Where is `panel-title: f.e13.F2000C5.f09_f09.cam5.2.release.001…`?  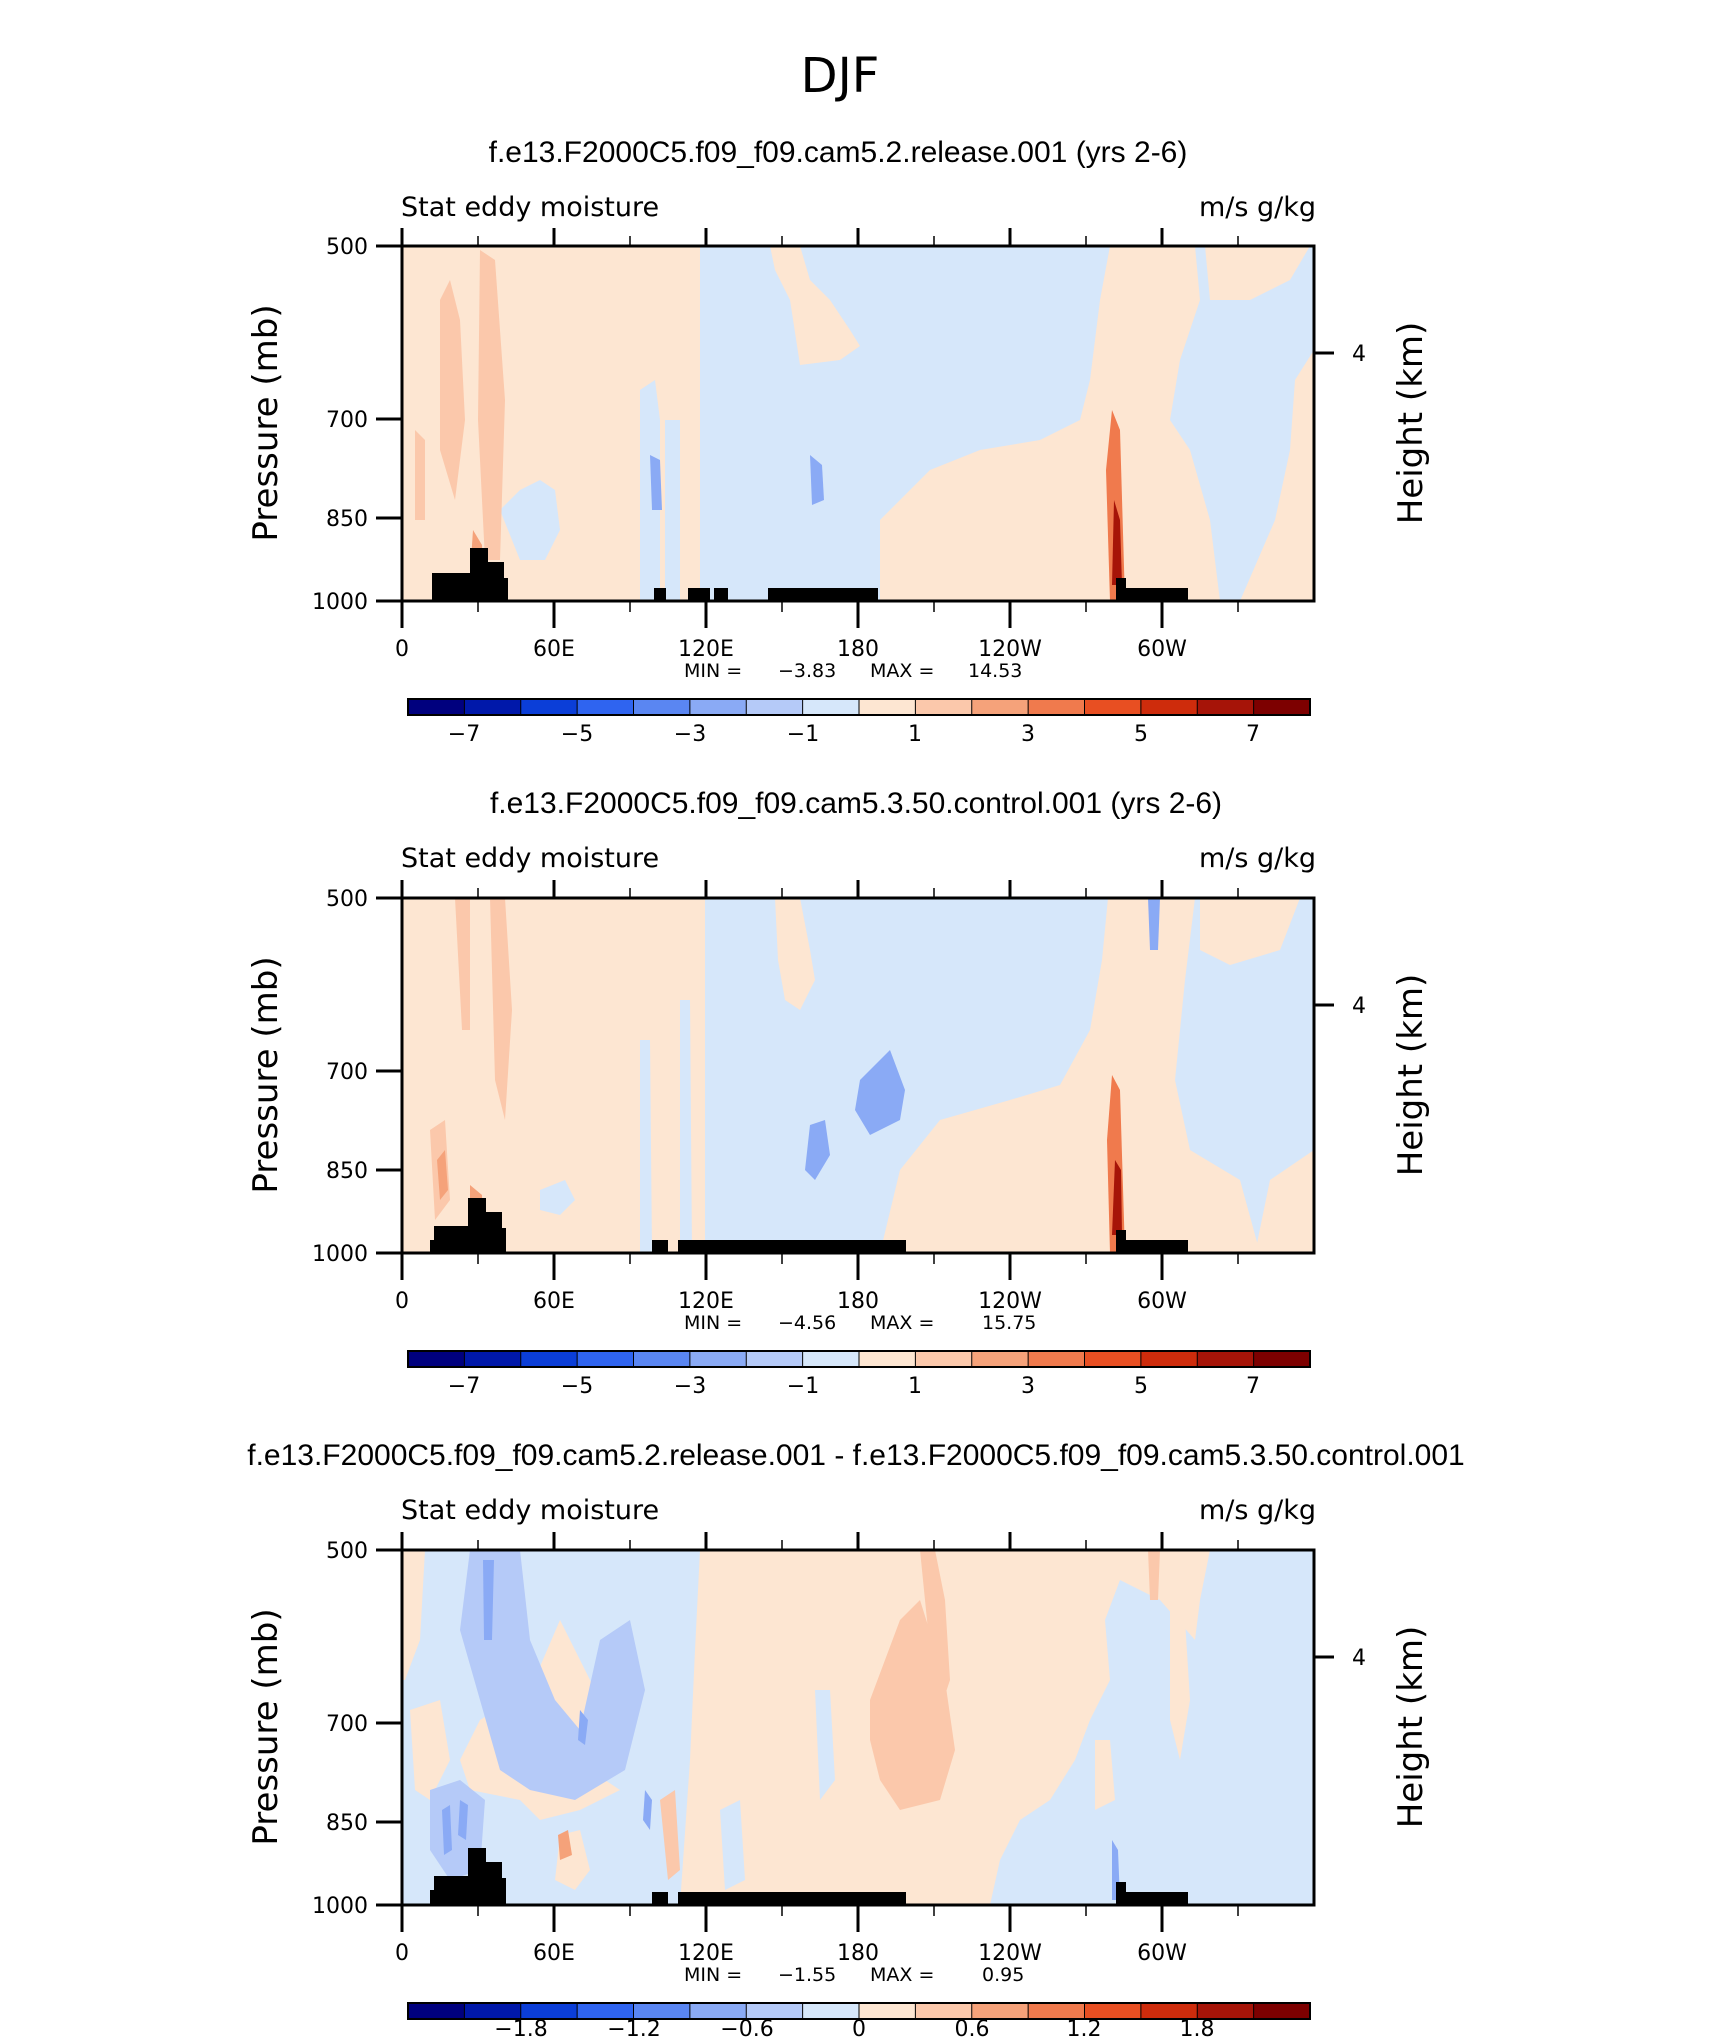 panel-title: f.e13.F2000C5.f09_f09.cam5.2.release.001… is located at coordinates (855, 1455).